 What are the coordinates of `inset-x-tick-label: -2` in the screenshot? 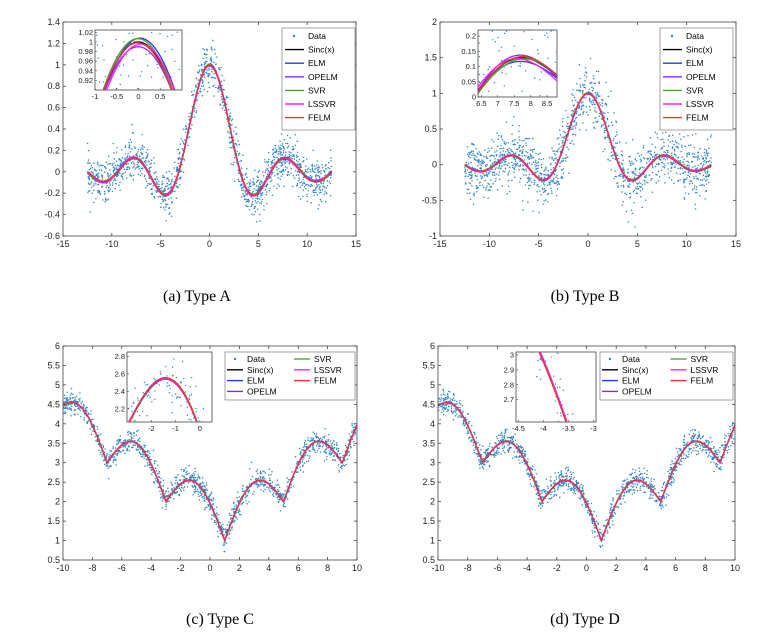 It's located at (151, 428).